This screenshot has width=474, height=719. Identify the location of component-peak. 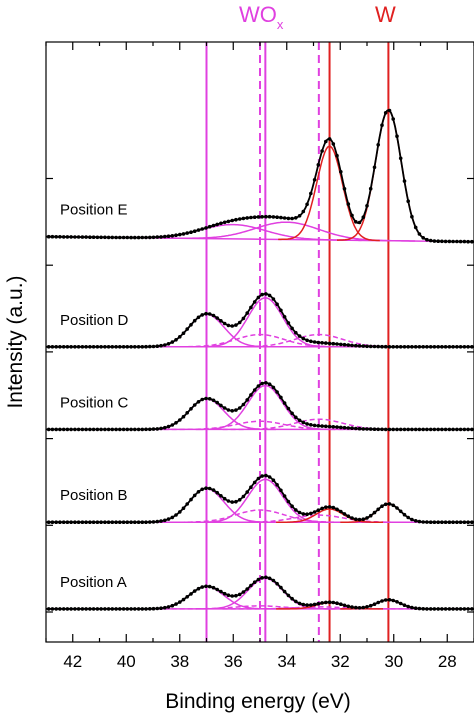
(329, 515).